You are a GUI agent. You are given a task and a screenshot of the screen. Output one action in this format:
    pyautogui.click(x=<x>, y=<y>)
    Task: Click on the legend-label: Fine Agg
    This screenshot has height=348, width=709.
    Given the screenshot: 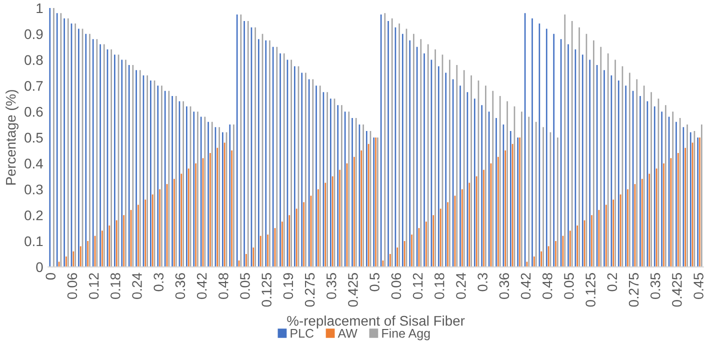 What is the action you would take?
    pyautogui.click(x=406, y=334)
    